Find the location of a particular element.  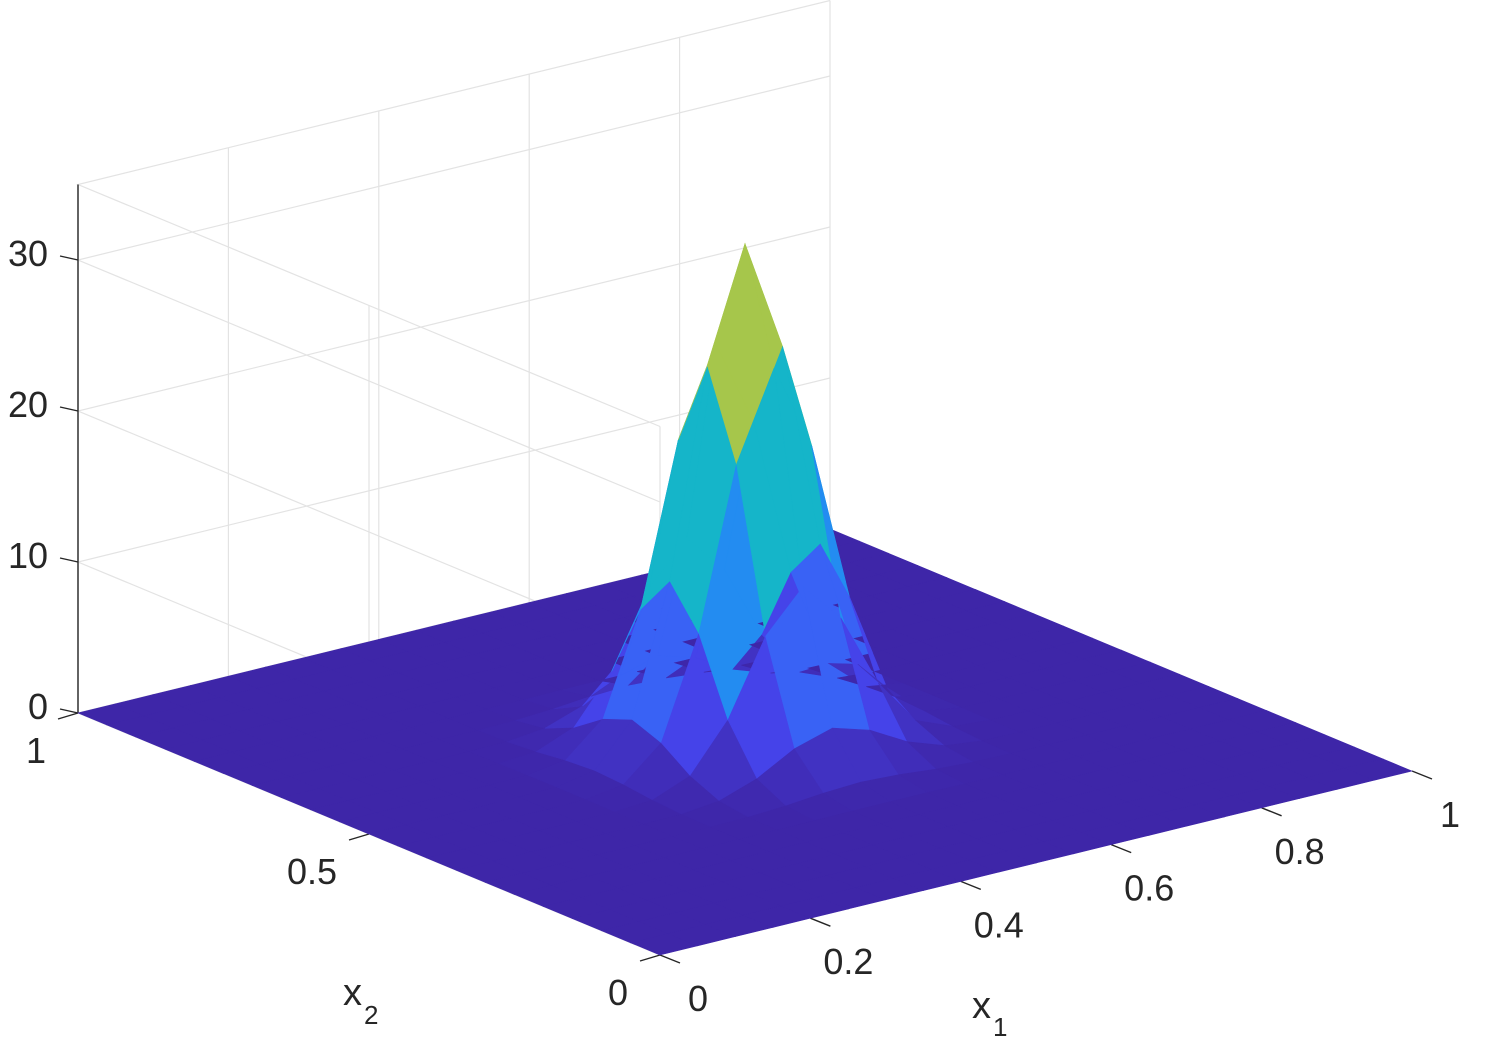

y-tick-label: 0.5 is located at coordinates (312, 871).